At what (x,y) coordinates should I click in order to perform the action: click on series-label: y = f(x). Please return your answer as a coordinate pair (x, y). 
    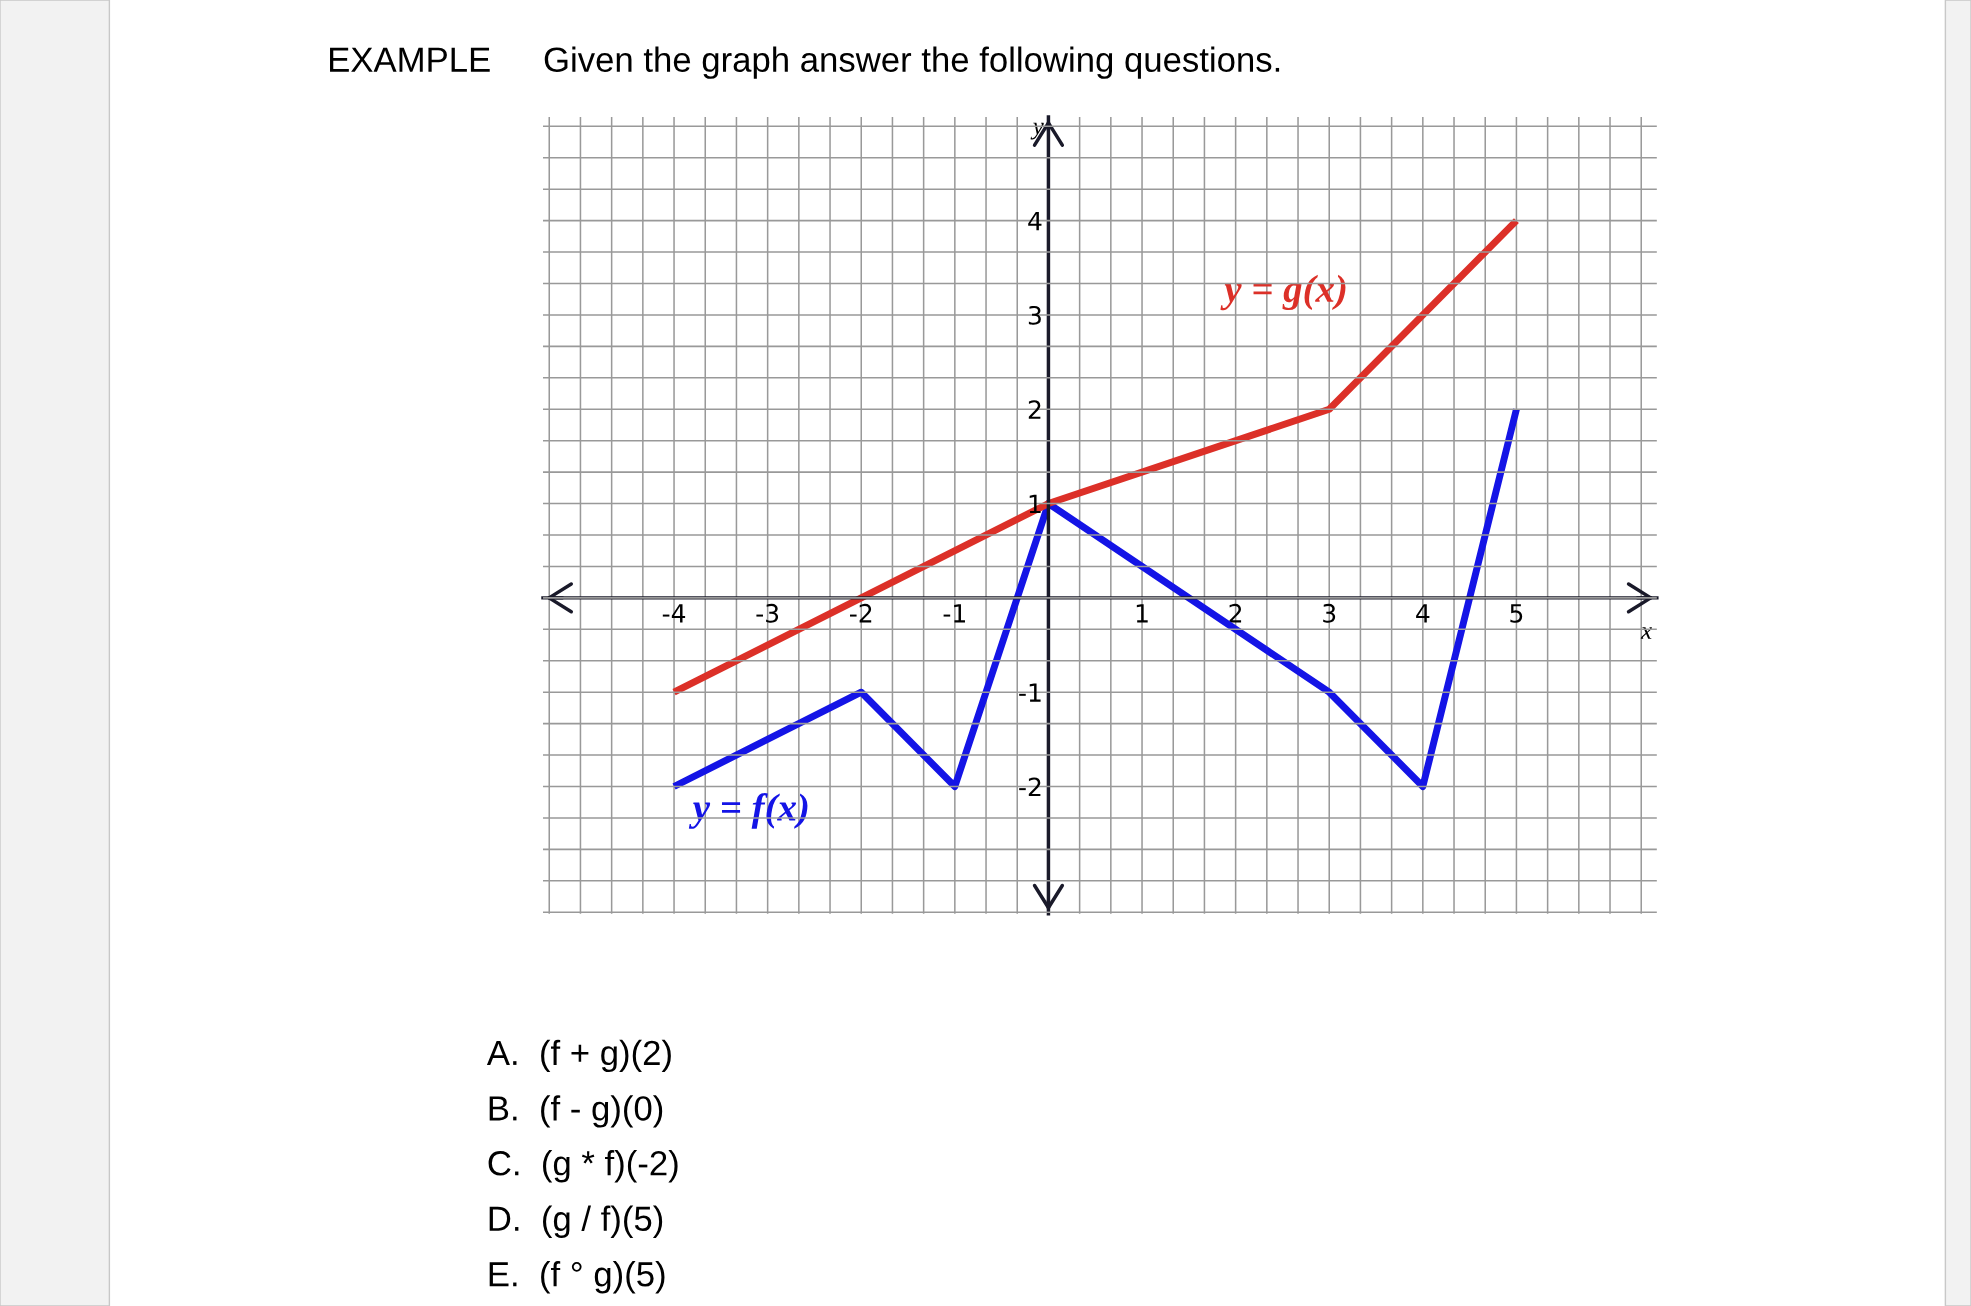
    Looking at the image, I should click on (748, 811).